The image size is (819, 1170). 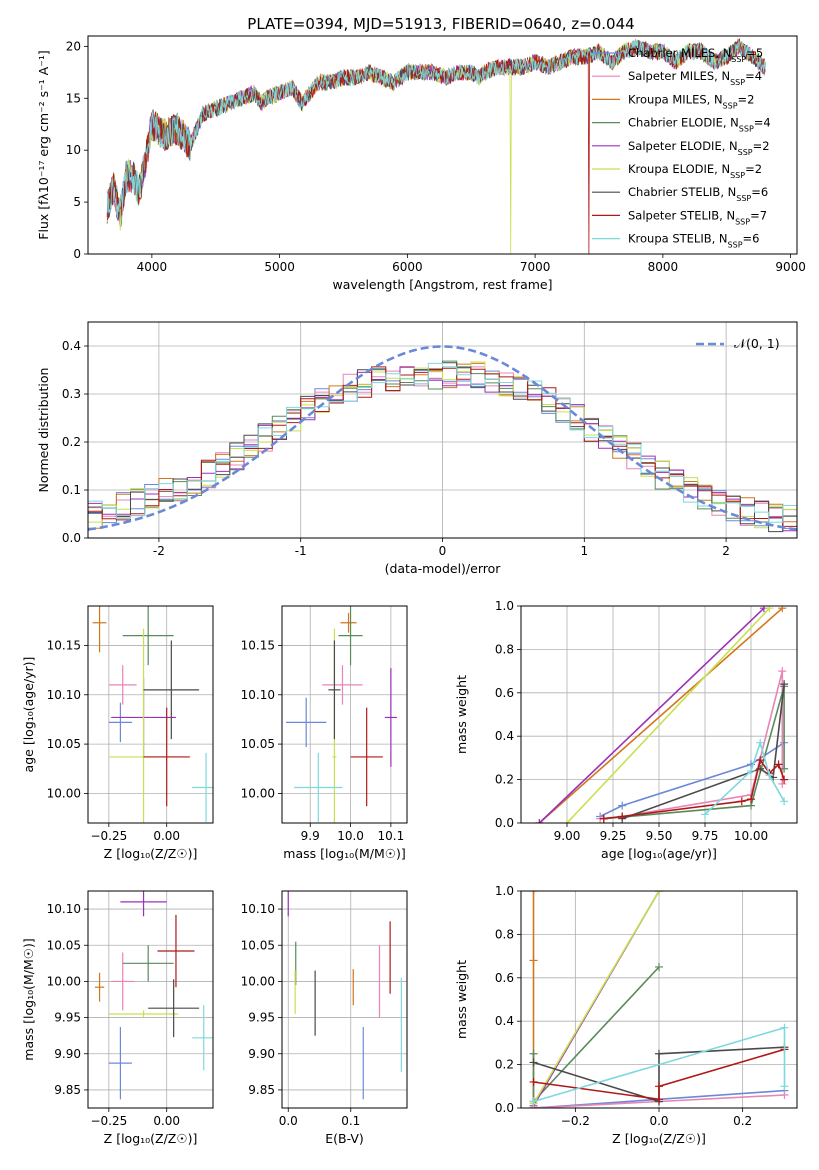 What do you see at coordinates (71, 490) in the screenshot?
I see `y-tick-label: 0.1` at bounding box center [71, 490].